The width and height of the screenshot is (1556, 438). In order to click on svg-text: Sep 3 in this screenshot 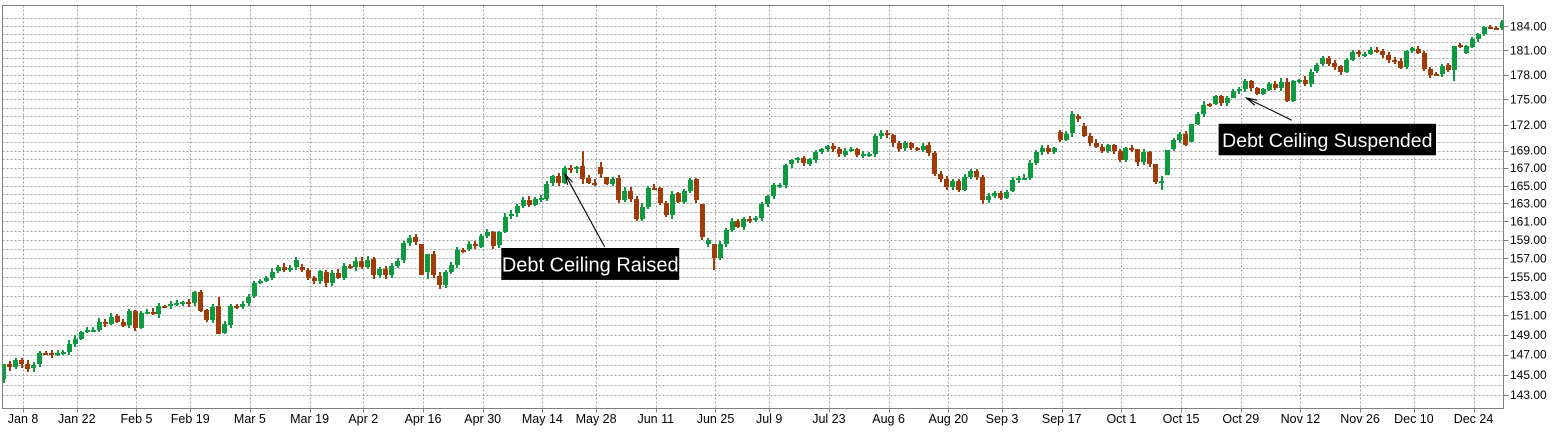, I will do `click(1002, 419)`.